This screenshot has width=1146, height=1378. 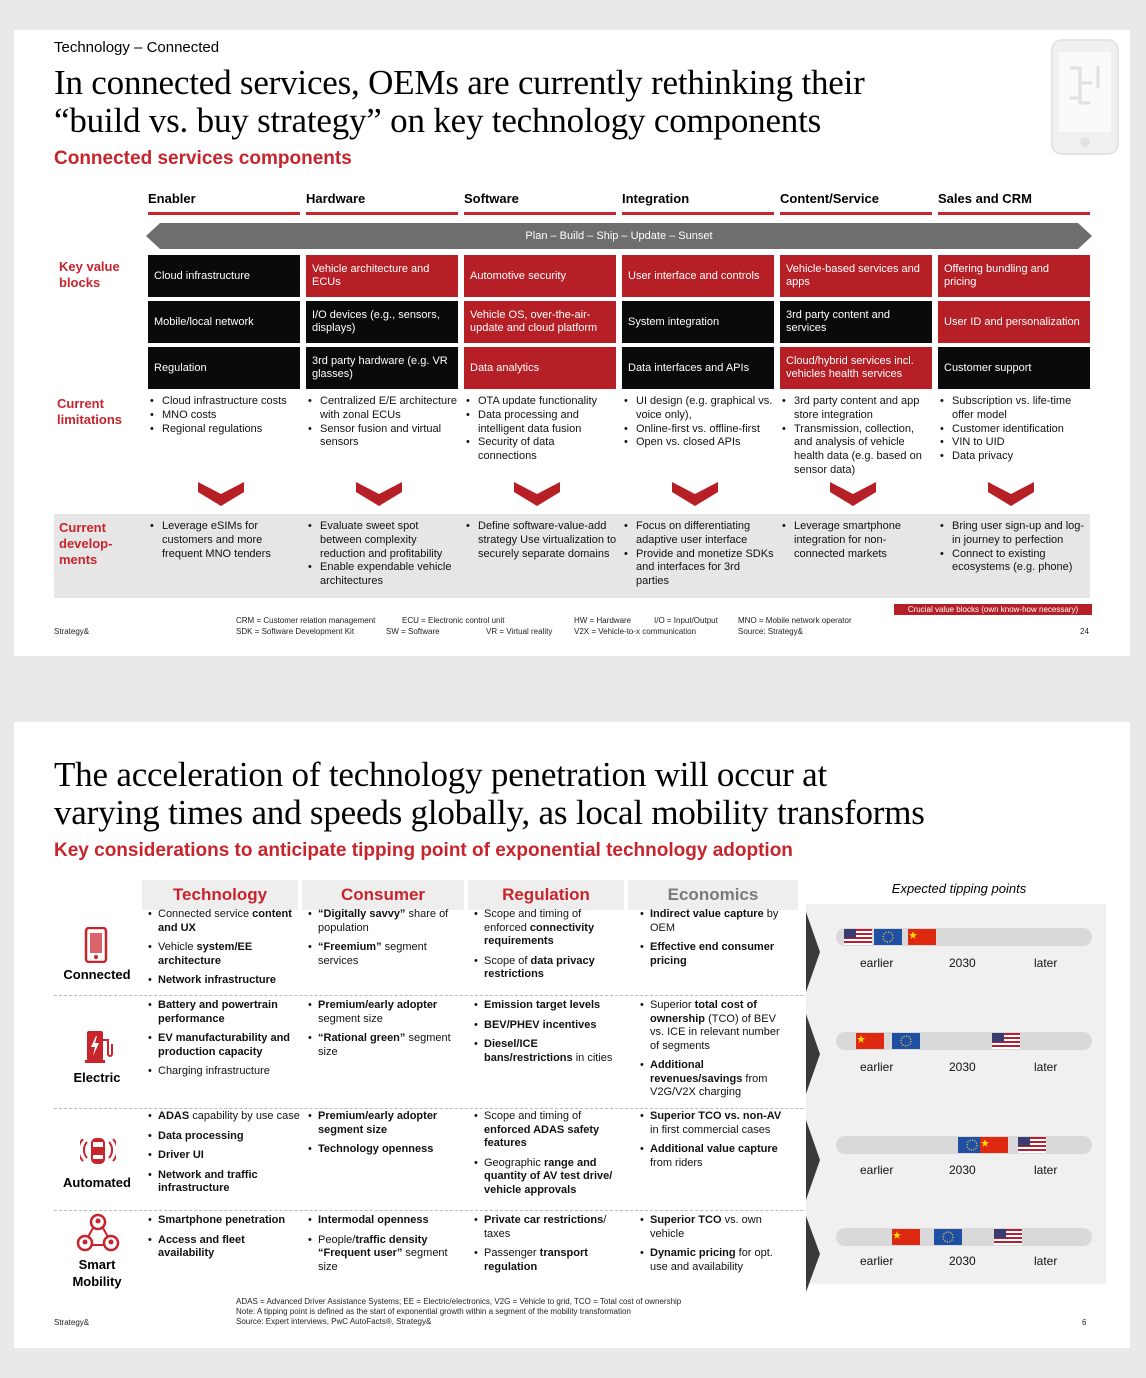 What do you see at coordinates (713, 895) in the screenshot?
I see `column-header: Economics` at bounding box center [713, 895].